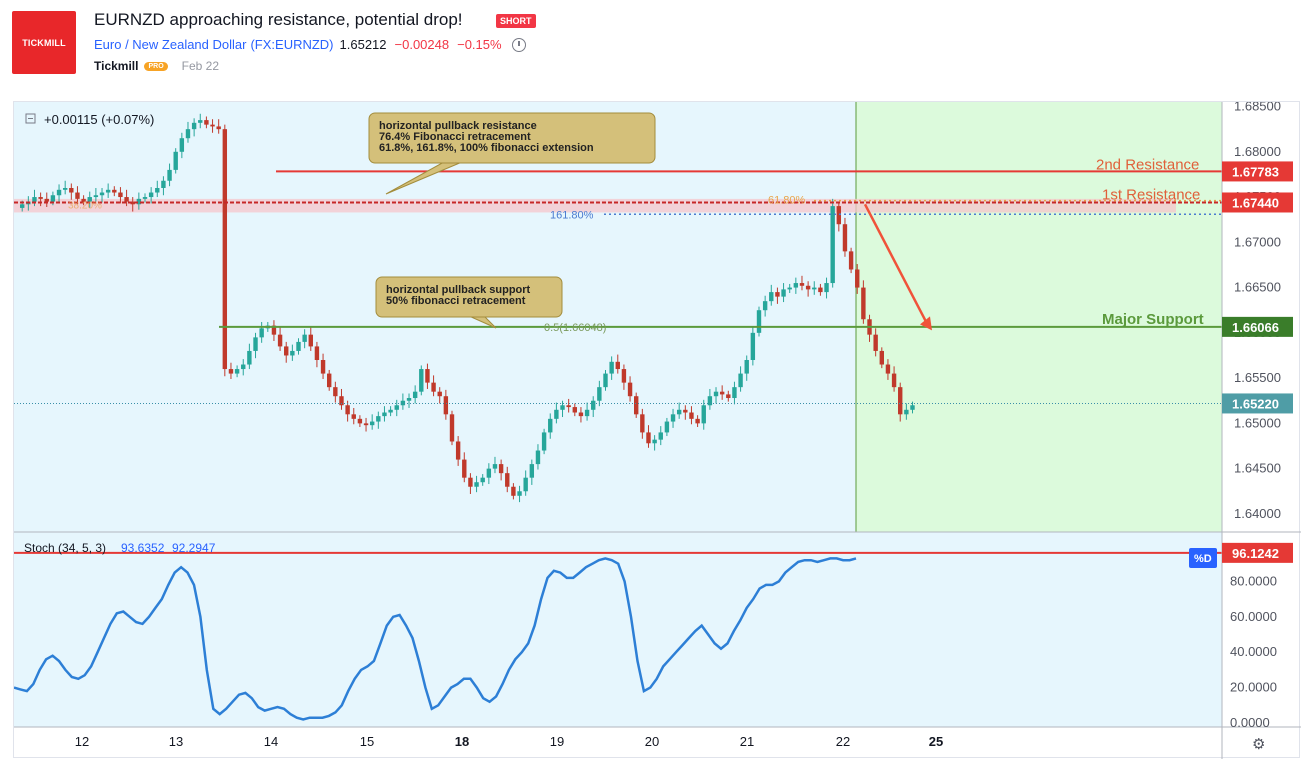  Describe the element at coordinates (486, 148) in the screenshot. I see `resistance-annotation-line: 61.8%, 161.8%, 100% fibonacci extension` at that location.